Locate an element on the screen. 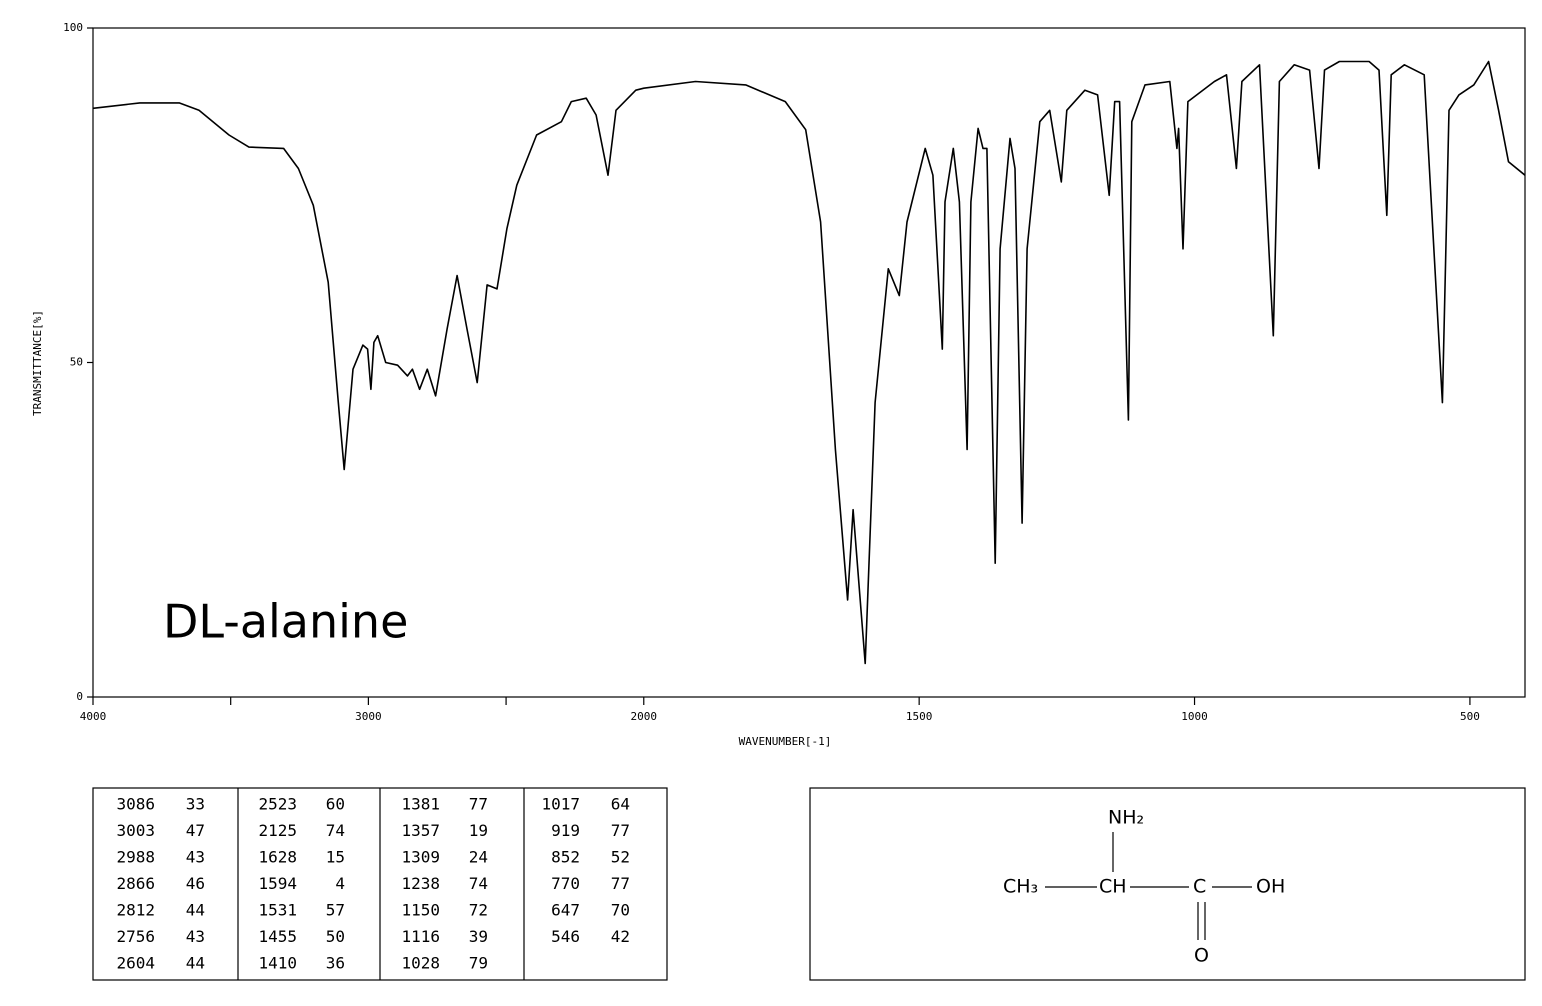  peak-transmittance: 4 is located at coordinates (340, 883).